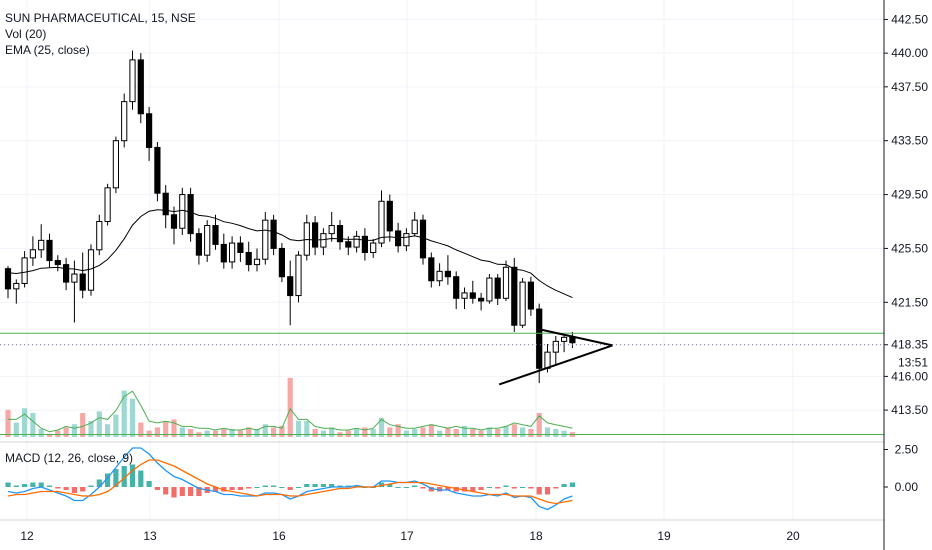 This screenshot has height=550, width=932. Describe the element at coordinates (793, 536) in the screenshot. I see `x-tick-label: 20` at that location.